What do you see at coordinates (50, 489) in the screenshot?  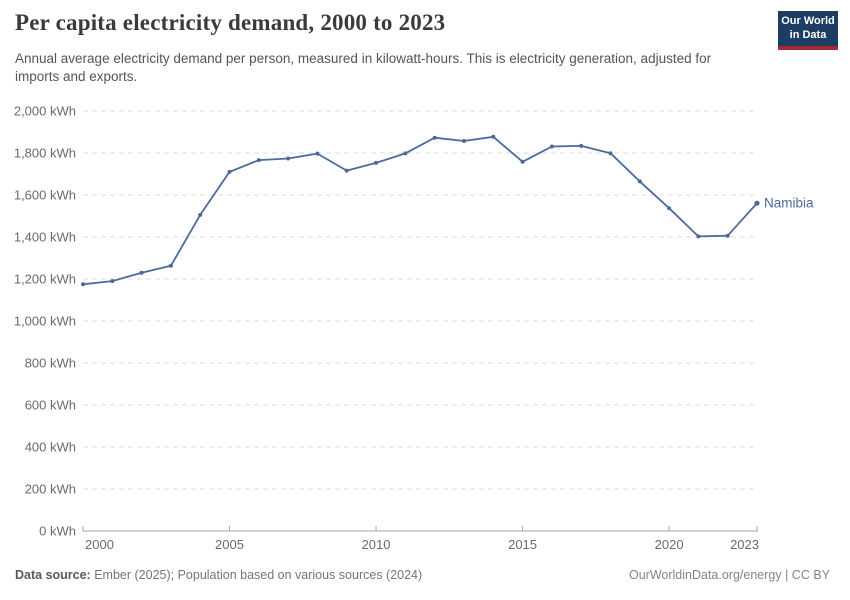 I see `y-axis-tick-label: 200 kWh` at bounding box center [50, 489].